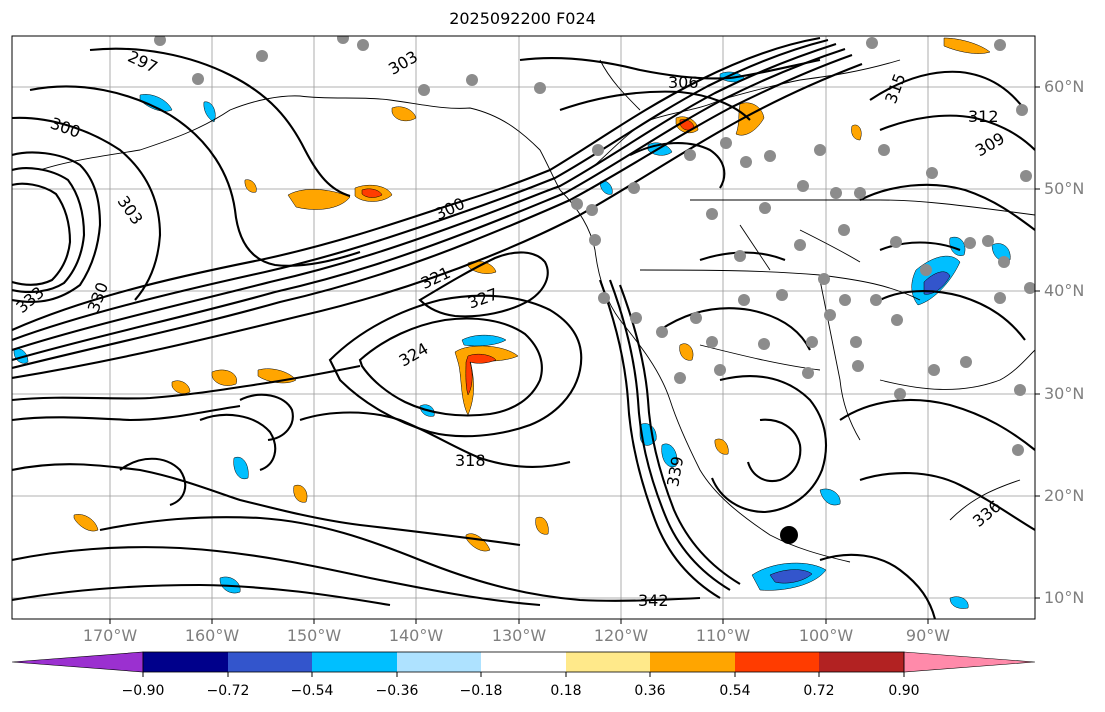 The height and width of the screenshot is (712, 1105). Describe the element at coordinates (683, 82) in the screenshot. I see `contour-label: 306` at that location.